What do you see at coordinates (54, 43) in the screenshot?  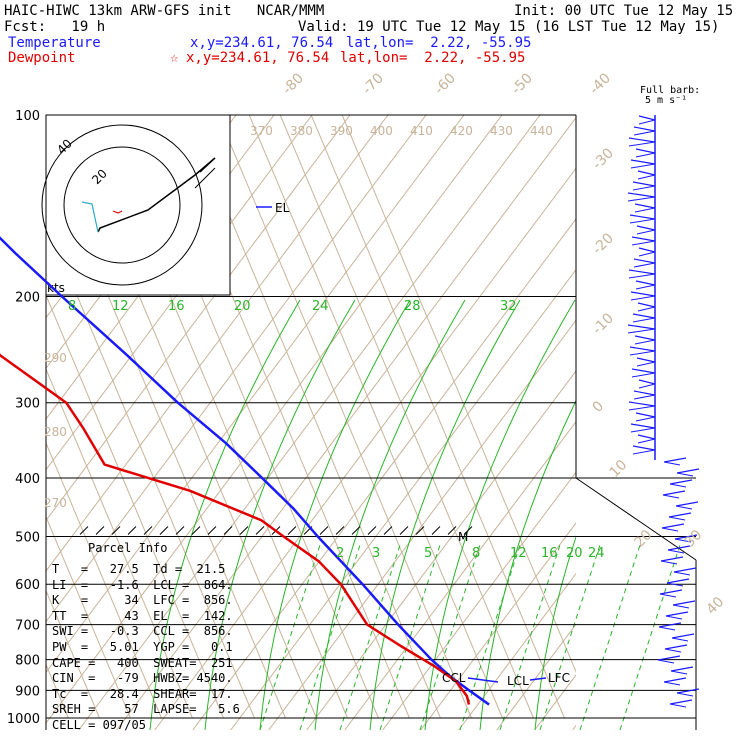 I see `temperature-legend-label: Temperature` at bounding box center [54, 43].